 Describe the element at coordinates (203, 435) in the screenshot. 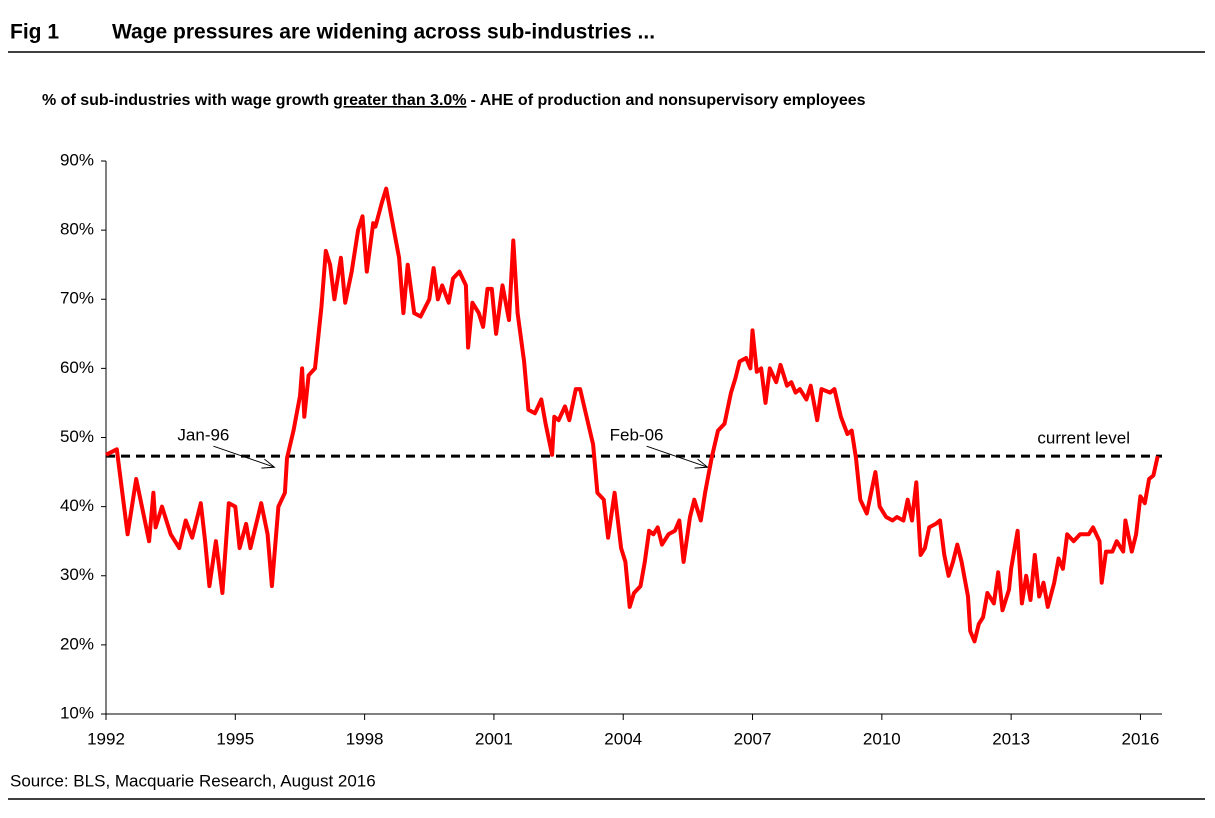

I see `annotation: Jan-96` at that location.